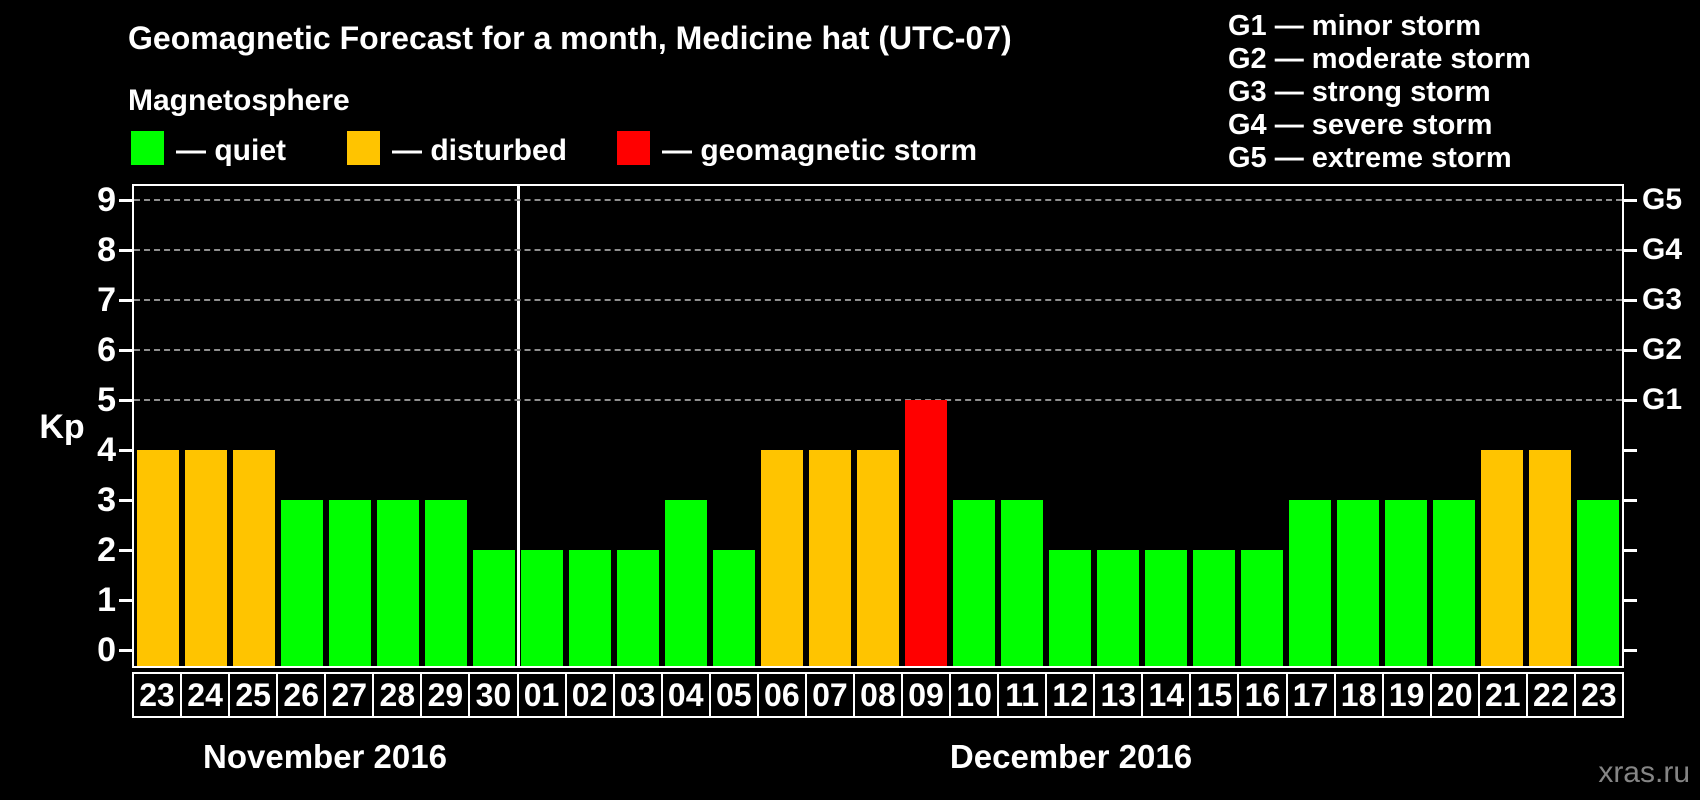 This screenshot has width=1700, height=800. What do you see at coordinates (1406, 695) in the screenshot?
I see `day-label-19: 19` at bounding box center [1406, 695].